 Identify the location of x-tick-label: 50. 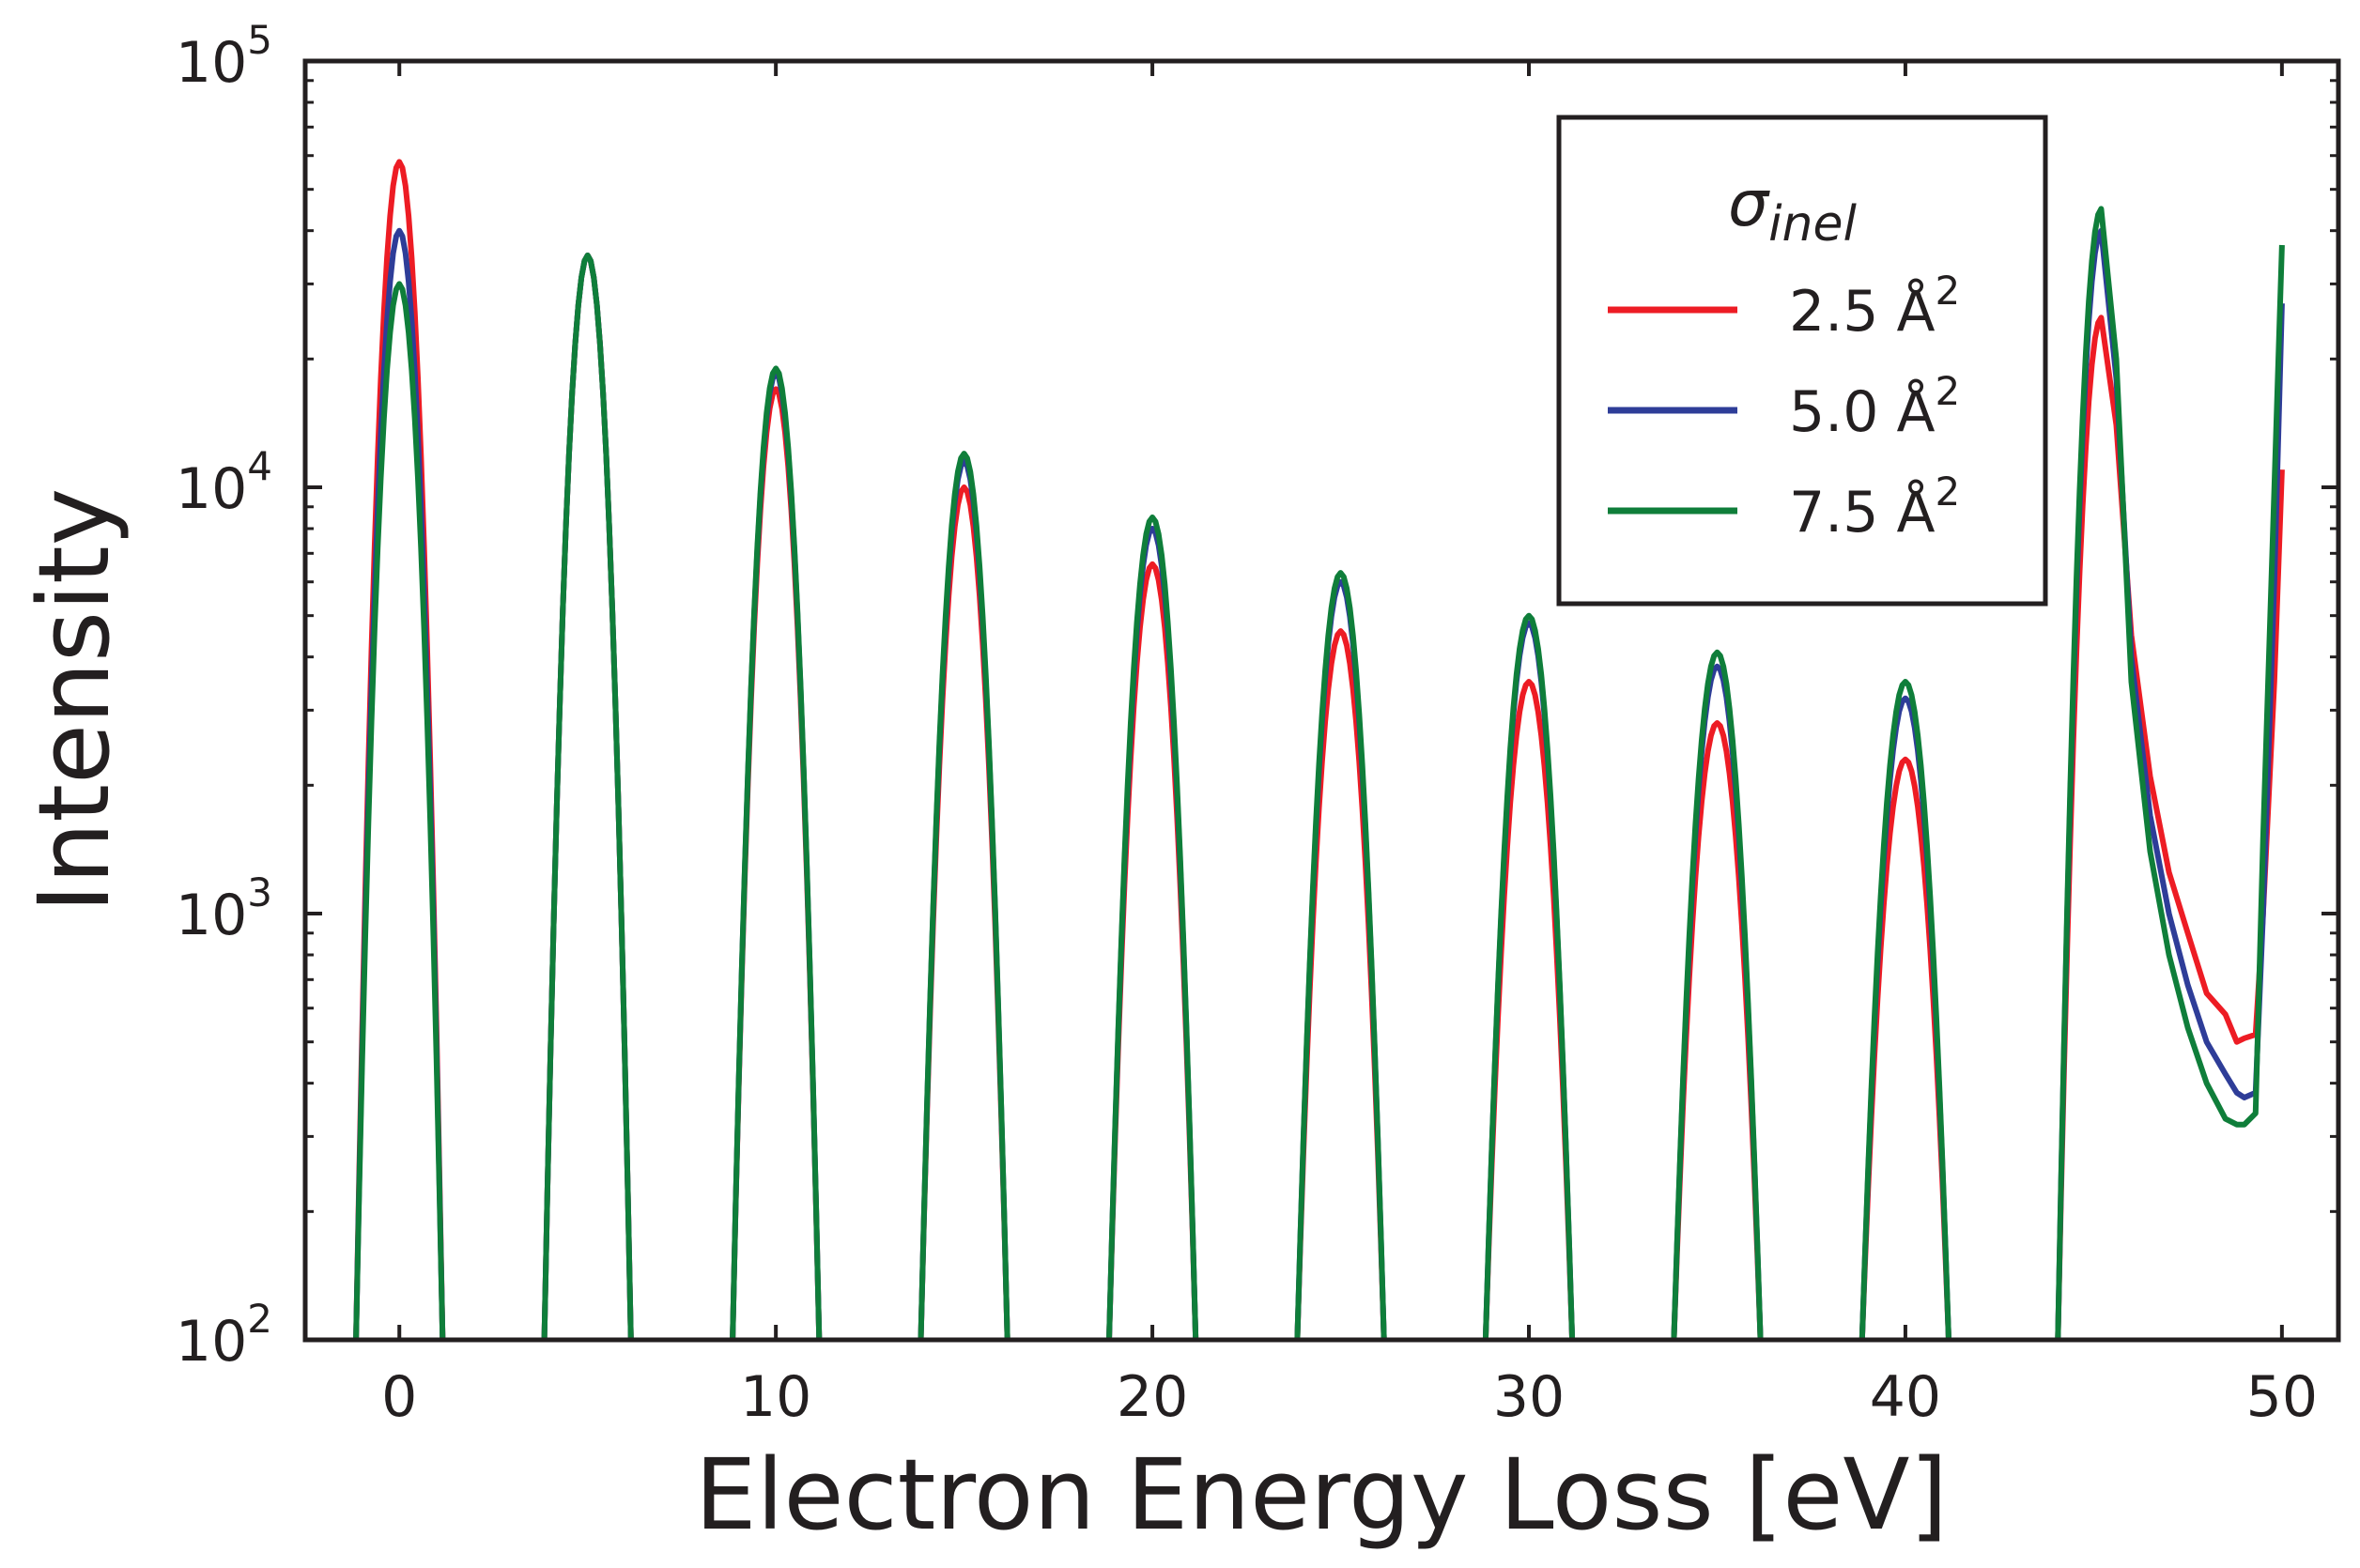
(2282, 1397).